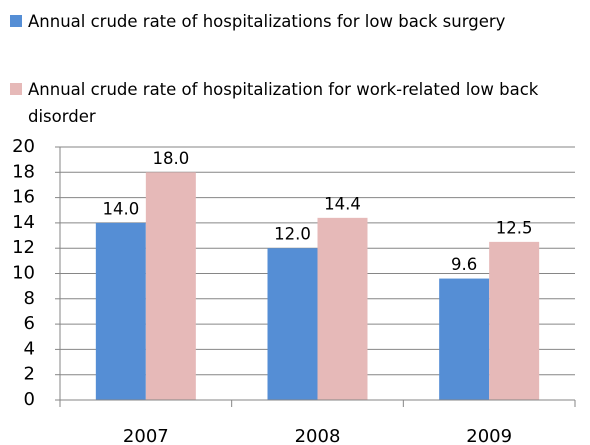  Describe the element at coordinates (29, 348) in the screenshot. I see `y-tick-label: 4` at that location.